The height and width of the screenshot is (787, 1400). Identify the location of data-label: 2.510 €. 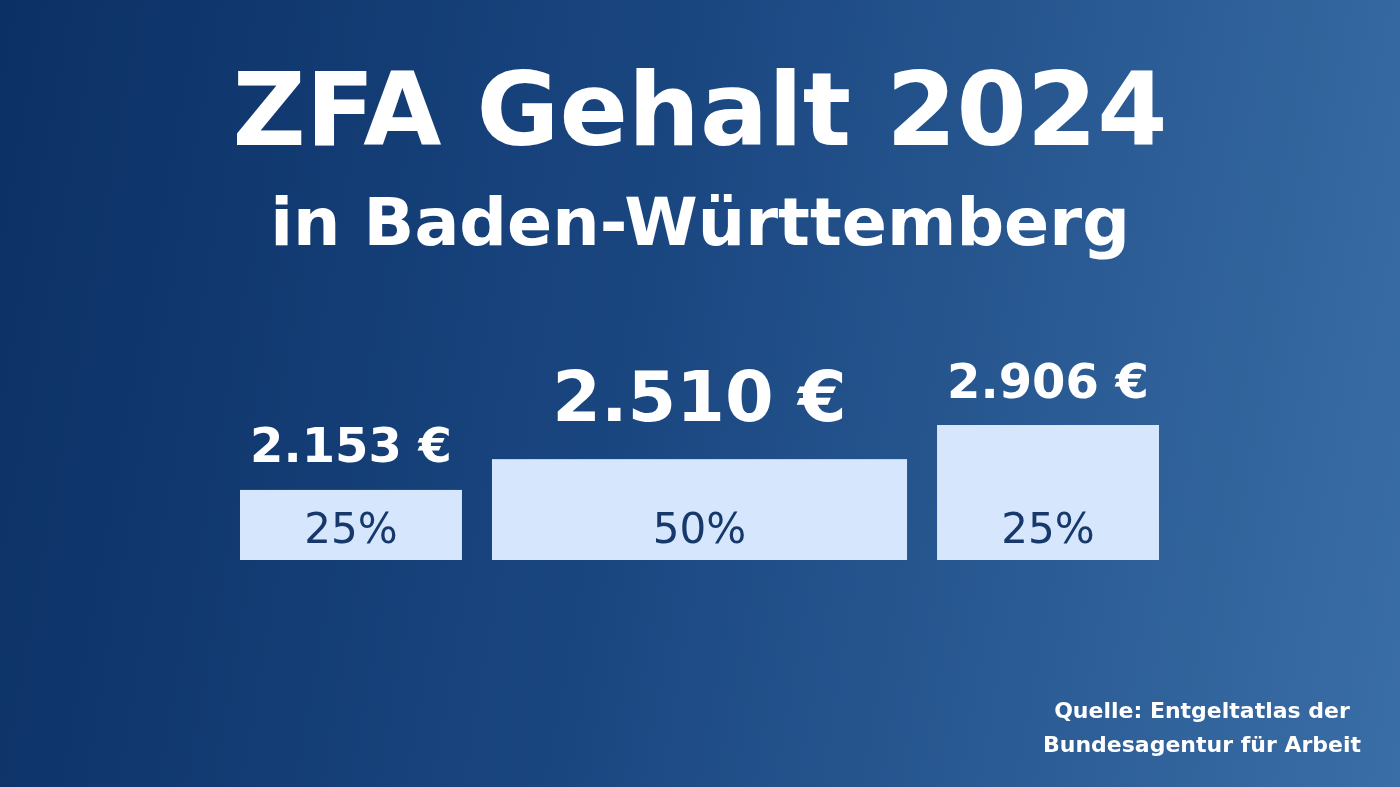
(699, 397).